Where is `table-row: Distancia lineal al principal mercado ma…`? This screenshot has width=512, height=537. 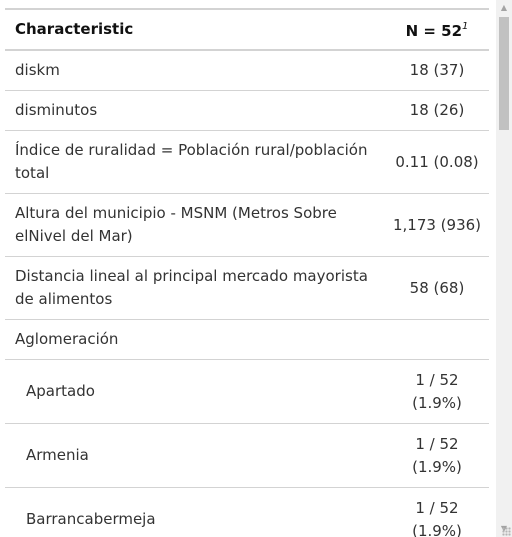
table-row: Distancia lineal al principal mercado ma… is located at coordinates (247, 288).